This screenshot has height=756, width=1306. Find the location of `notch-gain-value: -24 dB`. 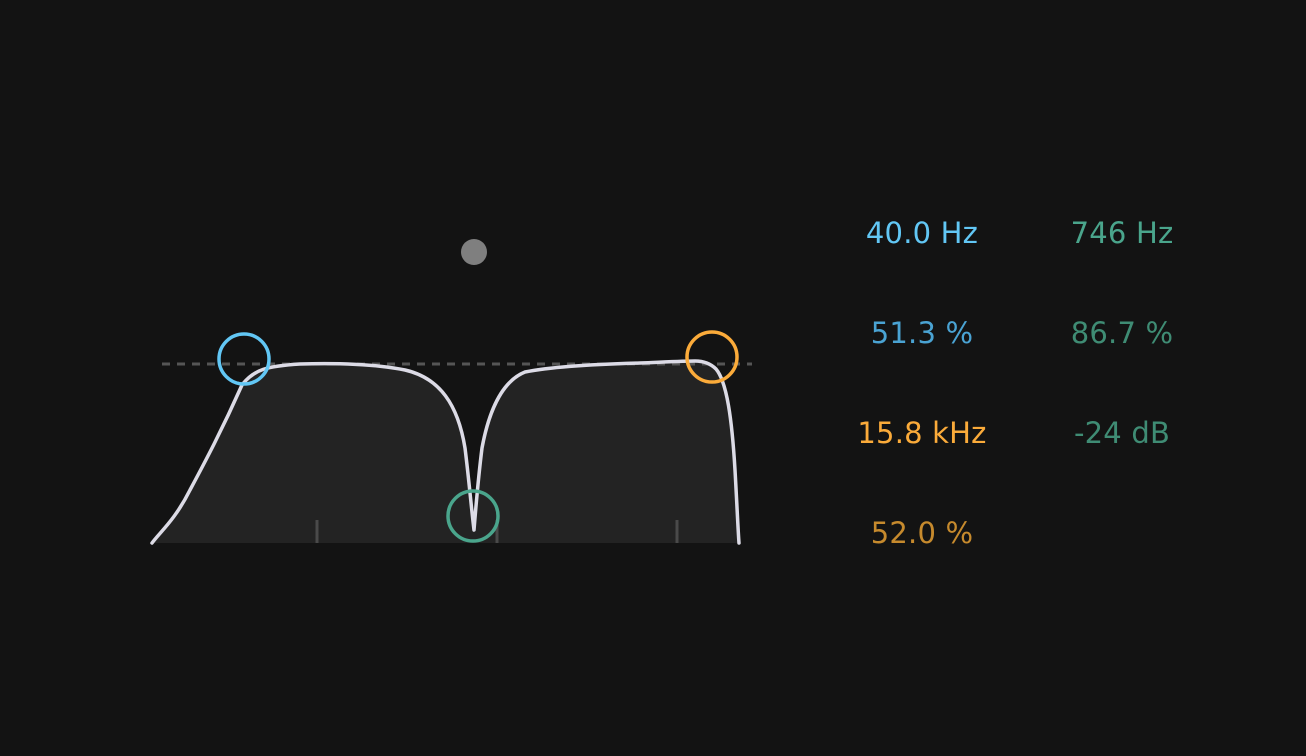

notch-gain-value: -24 dB is located at coordinates (1122, 433).